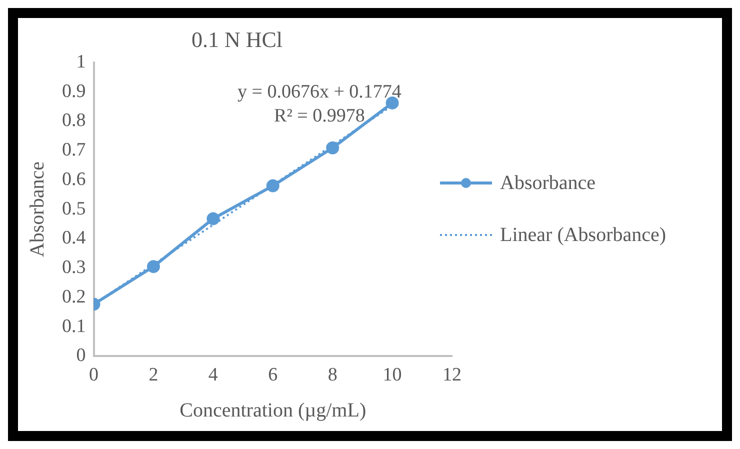  I want to click on x-tick-label: 10, so click(392, 375).